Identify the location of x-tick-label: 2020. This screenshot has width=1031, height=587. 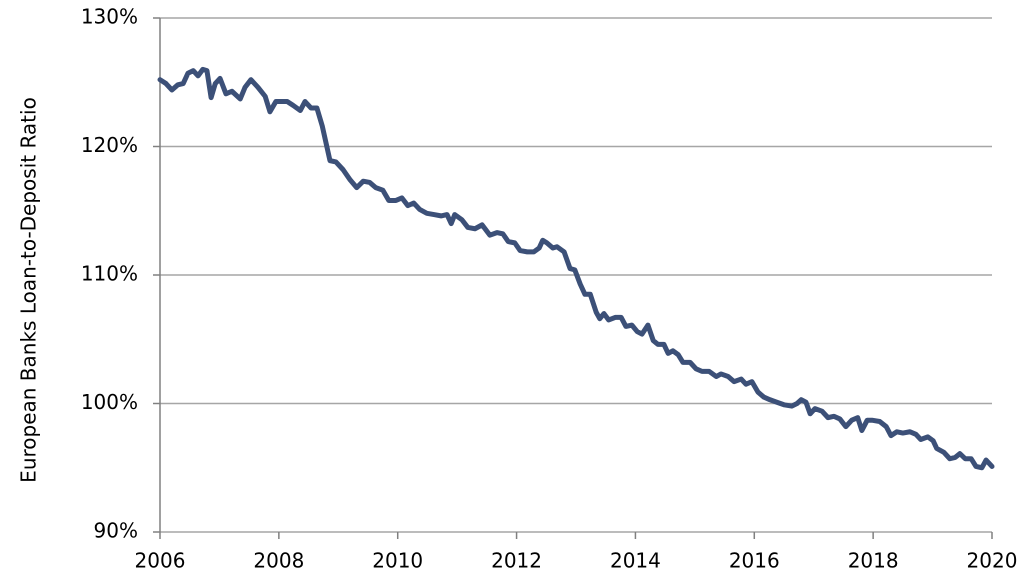
(992, 561).